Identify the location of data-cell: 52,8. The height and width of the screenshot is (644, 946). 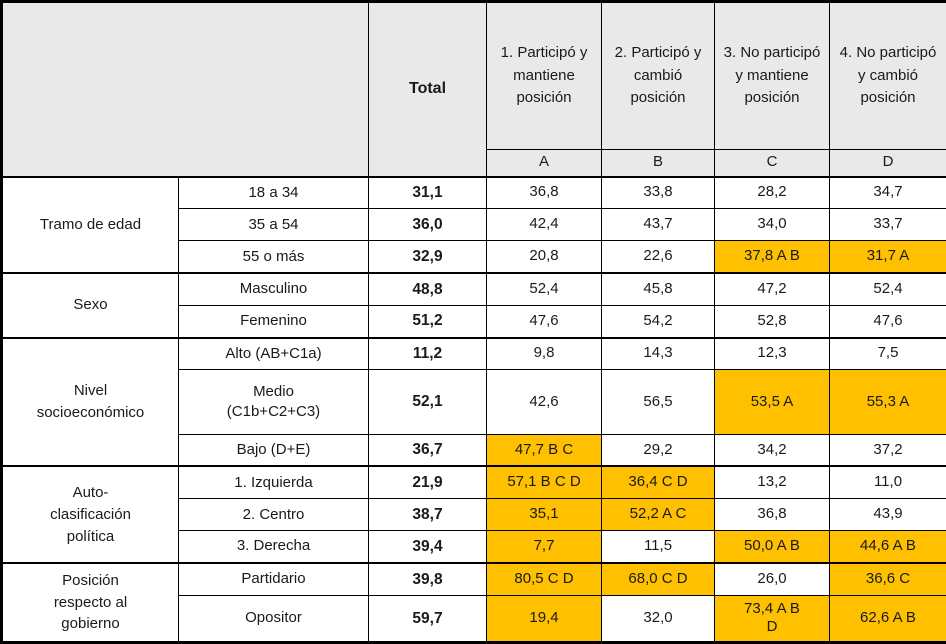
(772, 321).